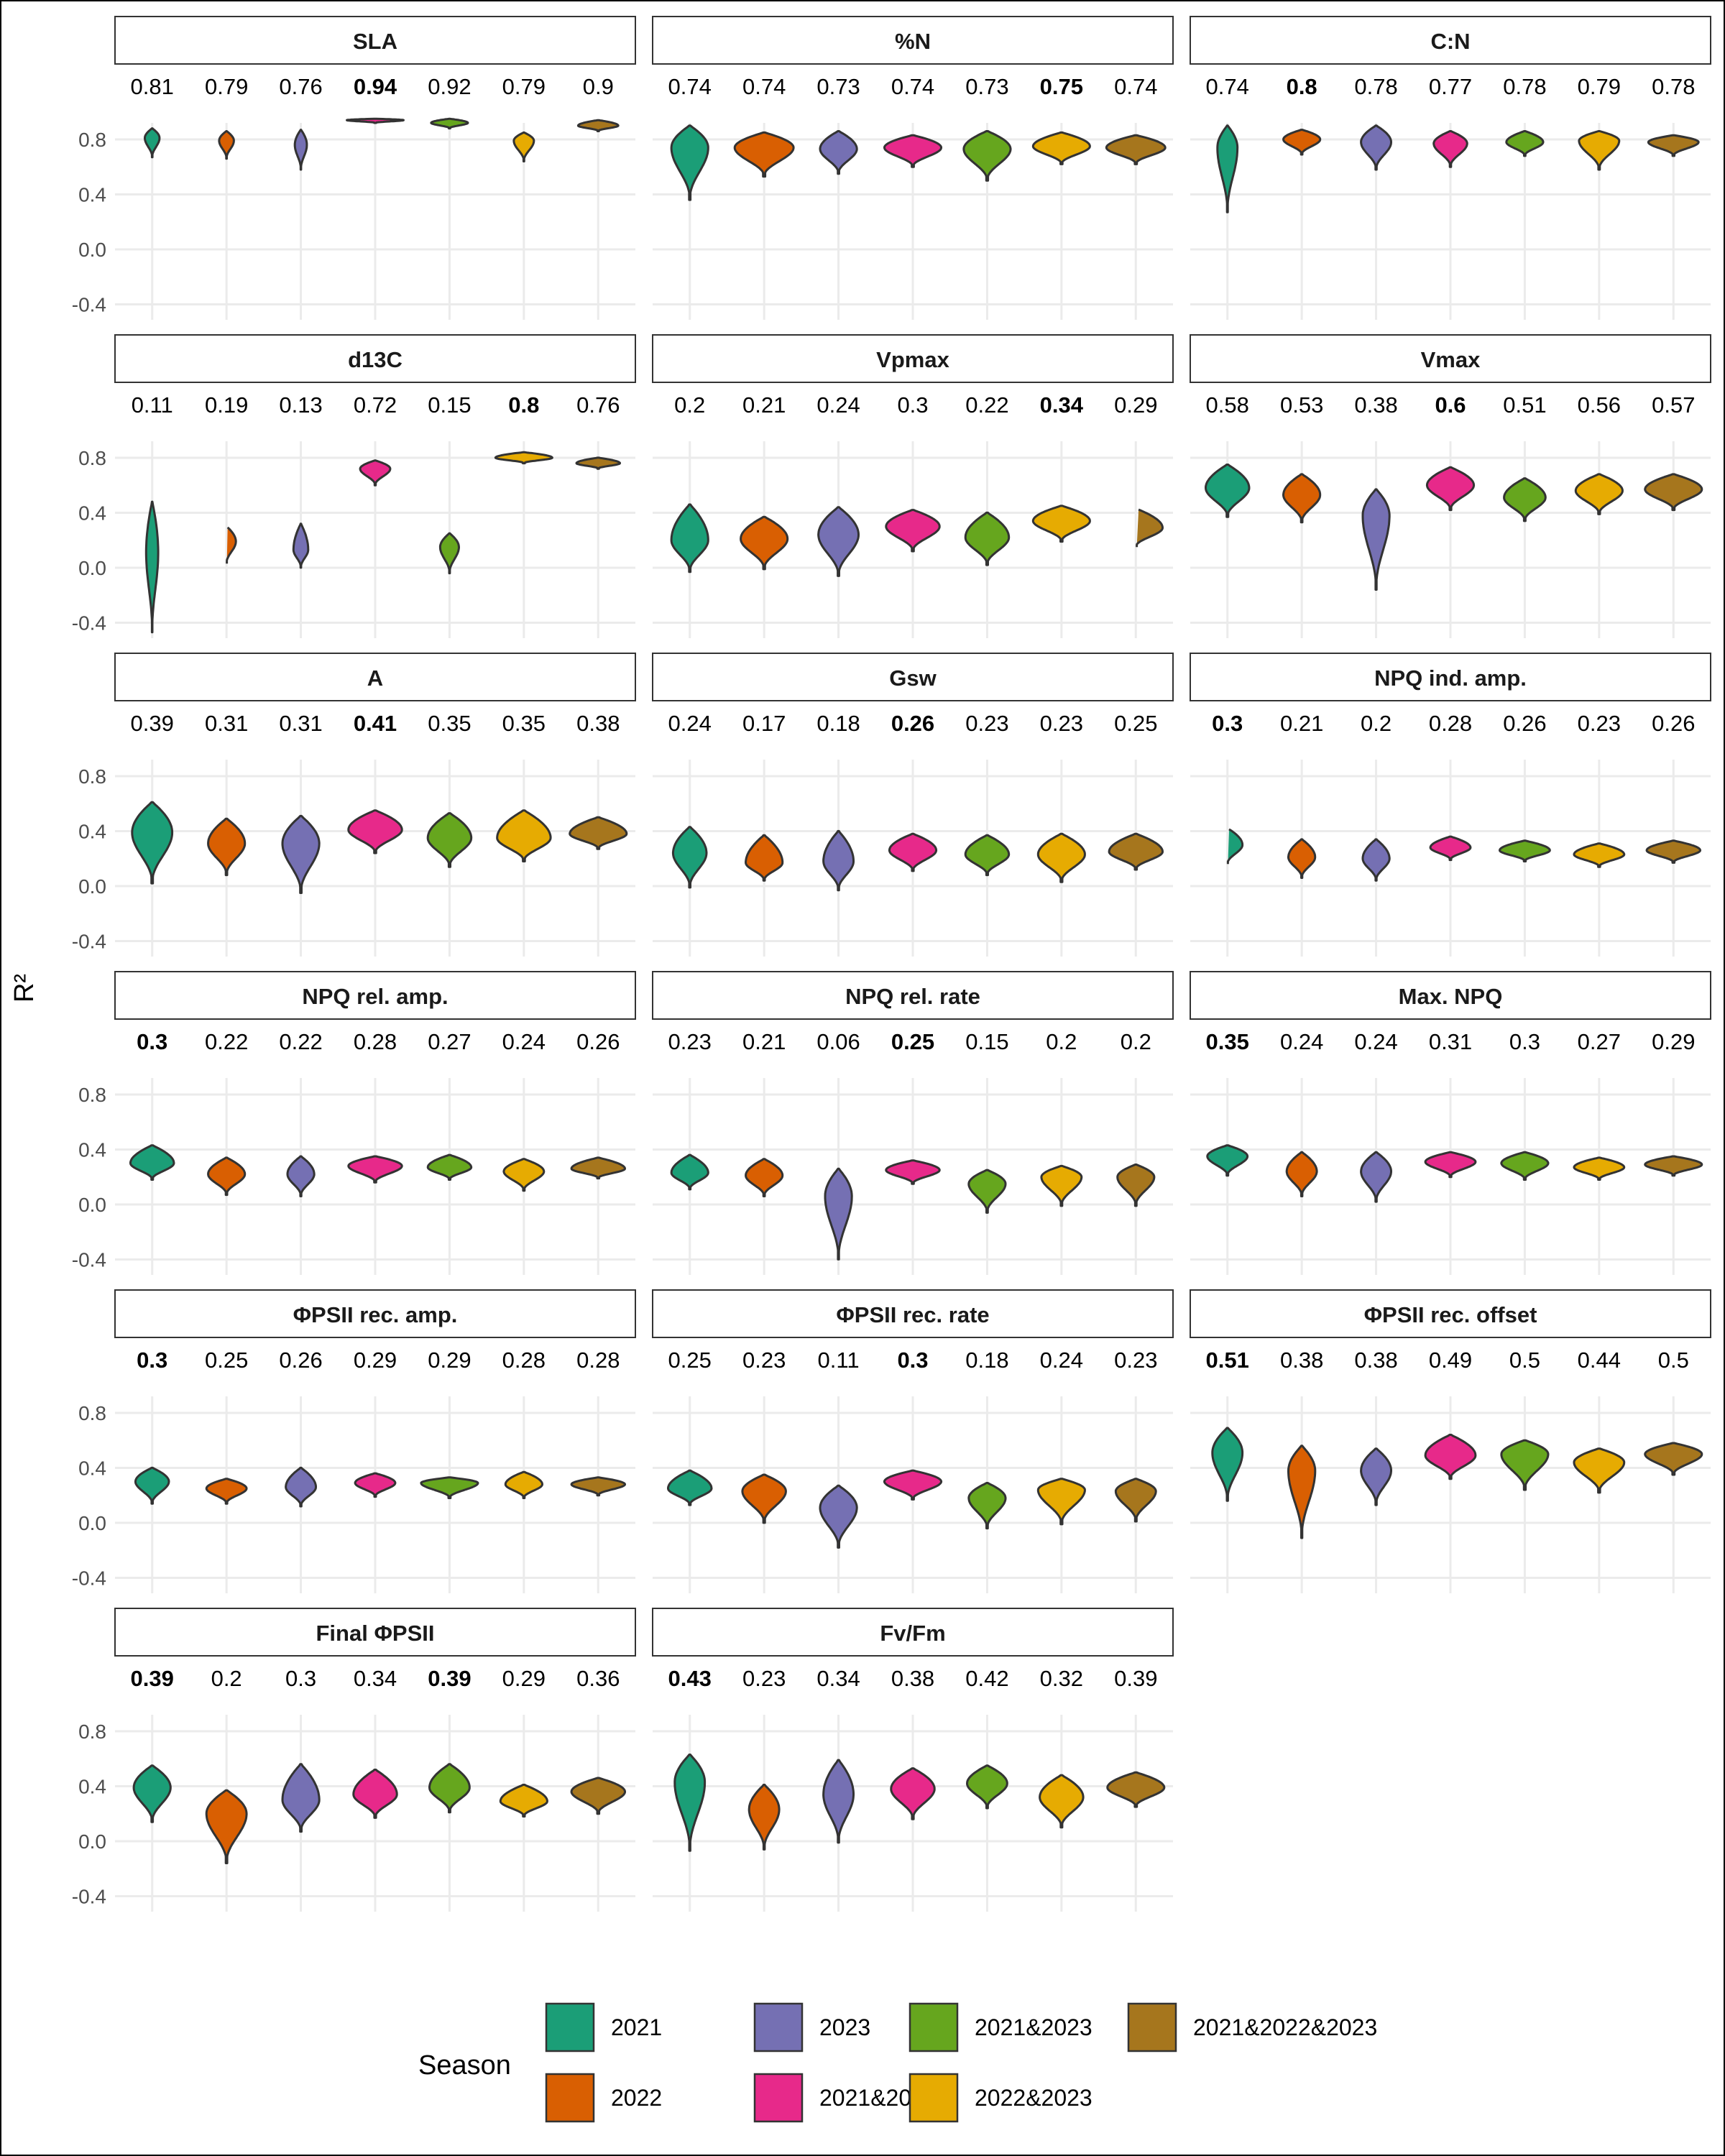 Image resolution: width=1725 pixels, height=2156 pixels. Describe the element at coordinates (1285, 2027) in the screenshot. I see `legend-label: 2021&2022&2023` at that location.